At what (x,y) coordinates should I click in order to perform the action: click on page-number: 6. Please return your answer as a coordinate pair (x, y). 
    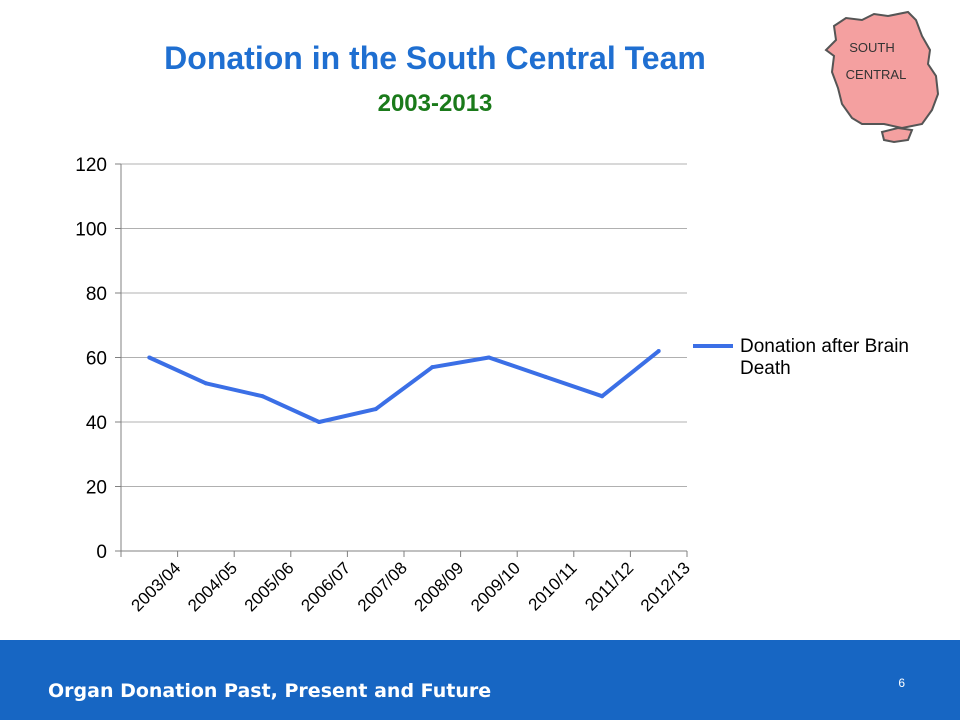
    Looking at the image, I should click on (901, 683).